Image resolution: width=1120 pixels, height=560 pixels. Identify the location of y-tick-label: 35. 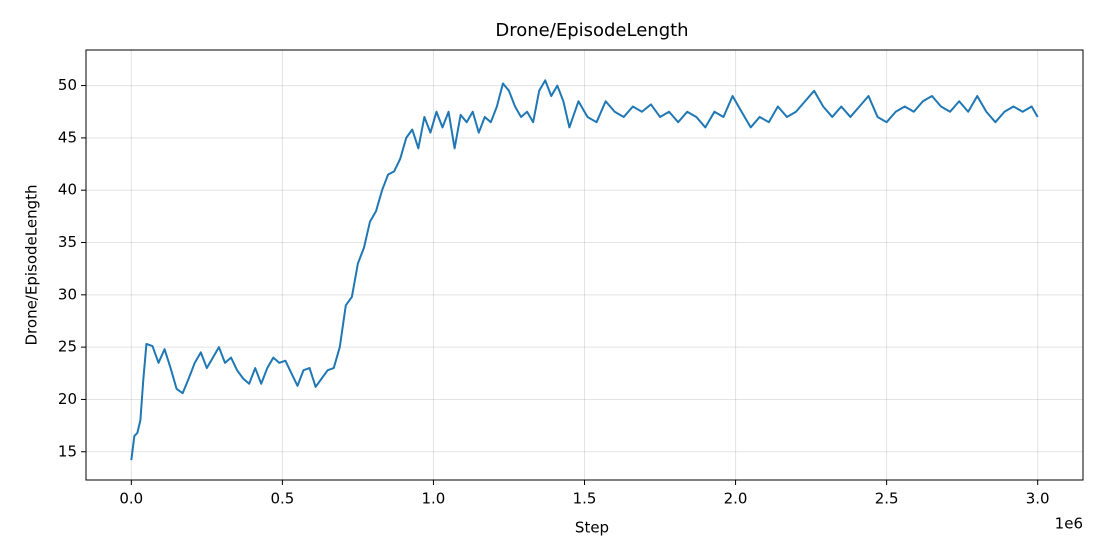
(67, 242).